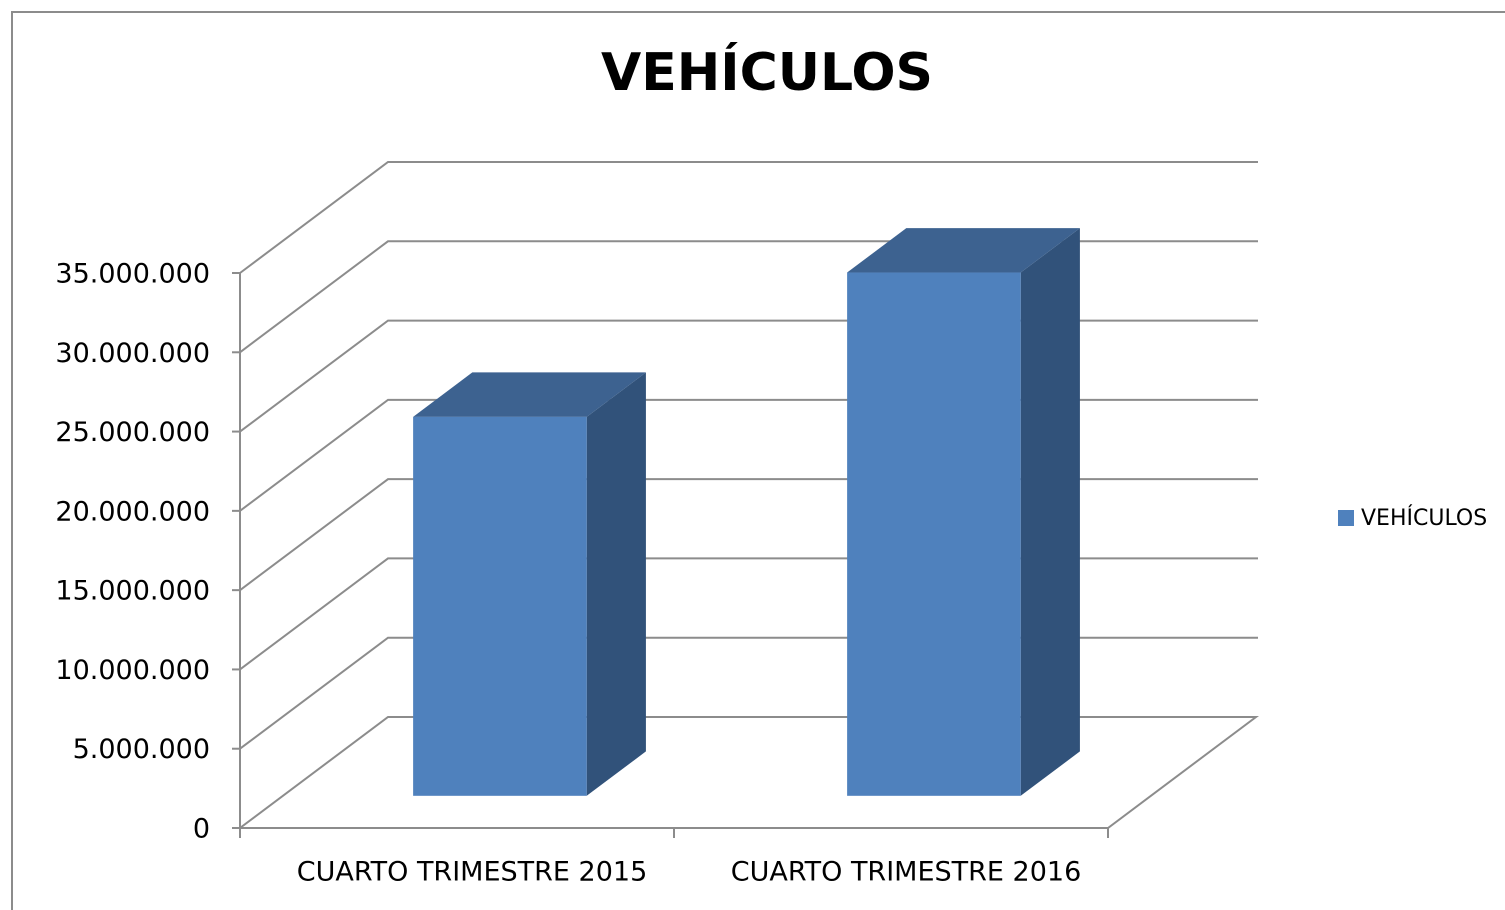 This screenshot has width=1505, height=910. I want to click on chart-title: VEHÍCULOS, so click(767, 72).